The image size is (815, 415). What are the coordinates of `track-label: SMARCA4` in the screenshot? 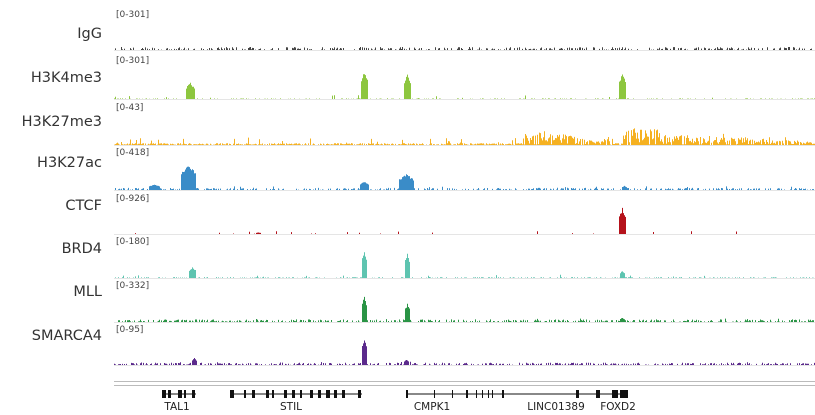 It's located at (66, 336).